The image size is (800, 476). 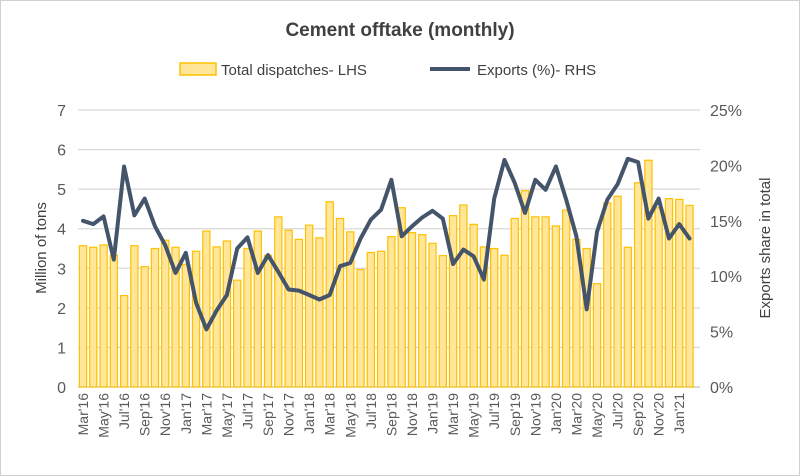 I want to click on x-tick-label: Nov'19, so click(x=535, y=414).